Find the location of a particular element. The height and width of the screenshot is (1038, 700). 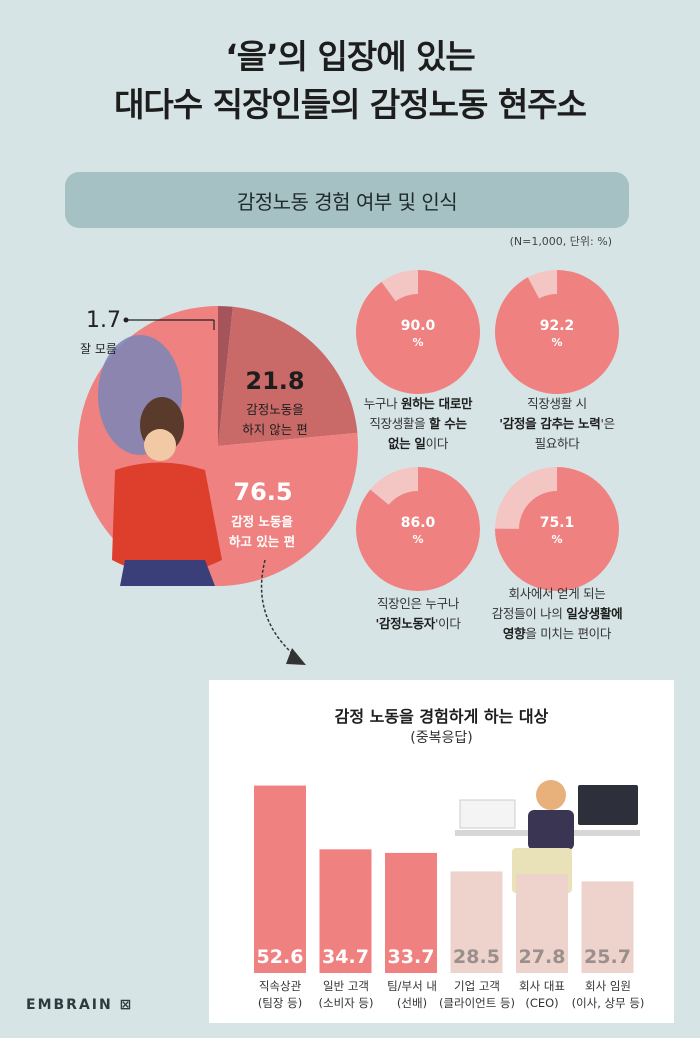

worker-head-icon is located at coordinates (551, 795).